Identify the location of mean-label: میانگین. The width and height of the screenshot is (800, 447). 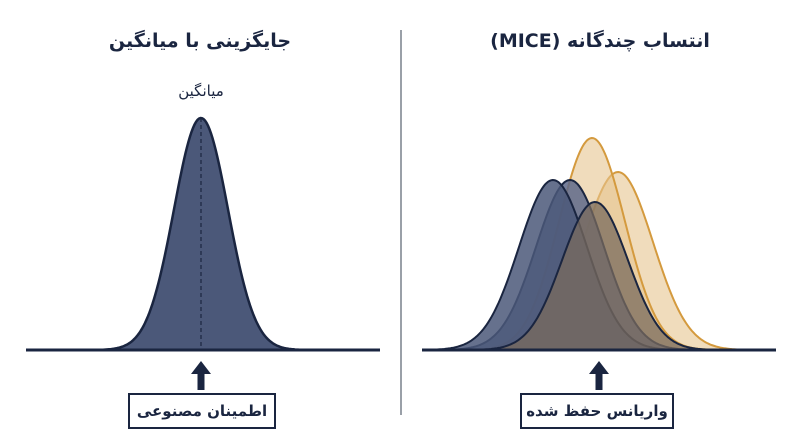
(201, 91).